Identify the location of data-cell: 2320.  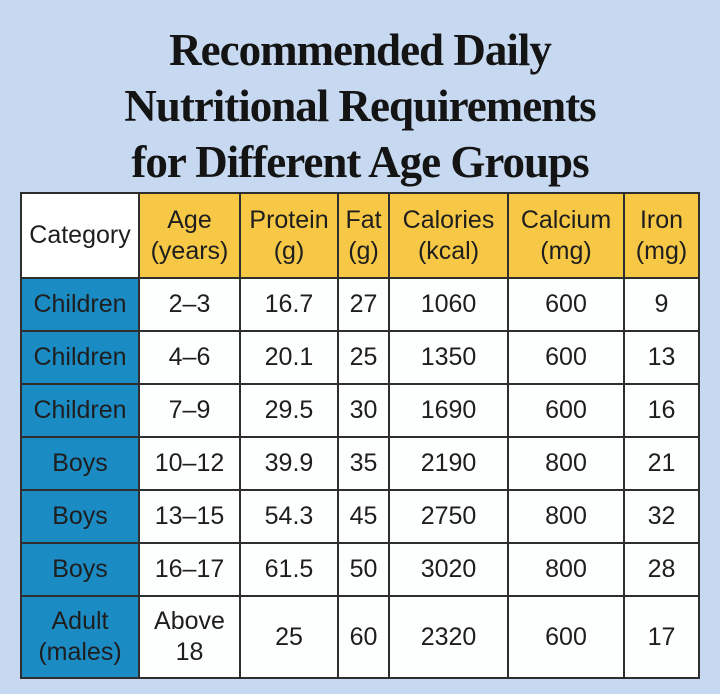
(448, 637).